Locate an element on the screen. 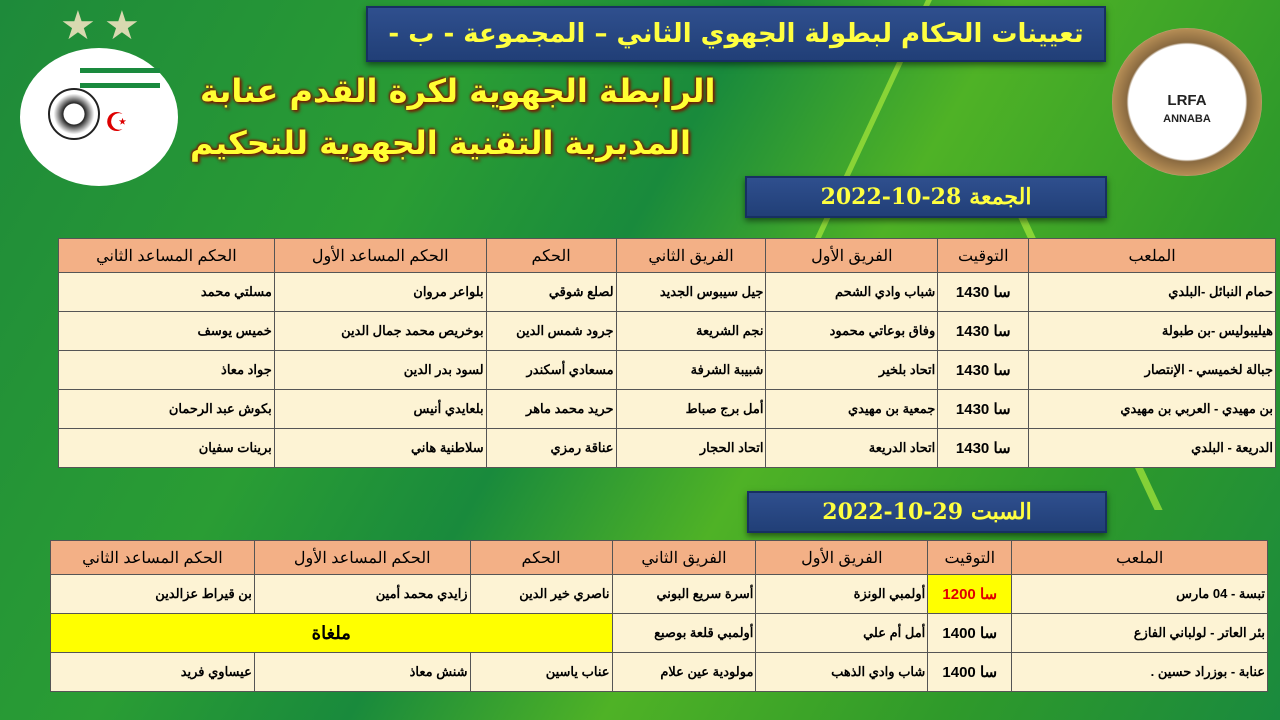 Image resolution: width=1280 pixels, height=720 pixels. date-banner-2: السبت 2022-10-29 is located at coordinates (927, 512).